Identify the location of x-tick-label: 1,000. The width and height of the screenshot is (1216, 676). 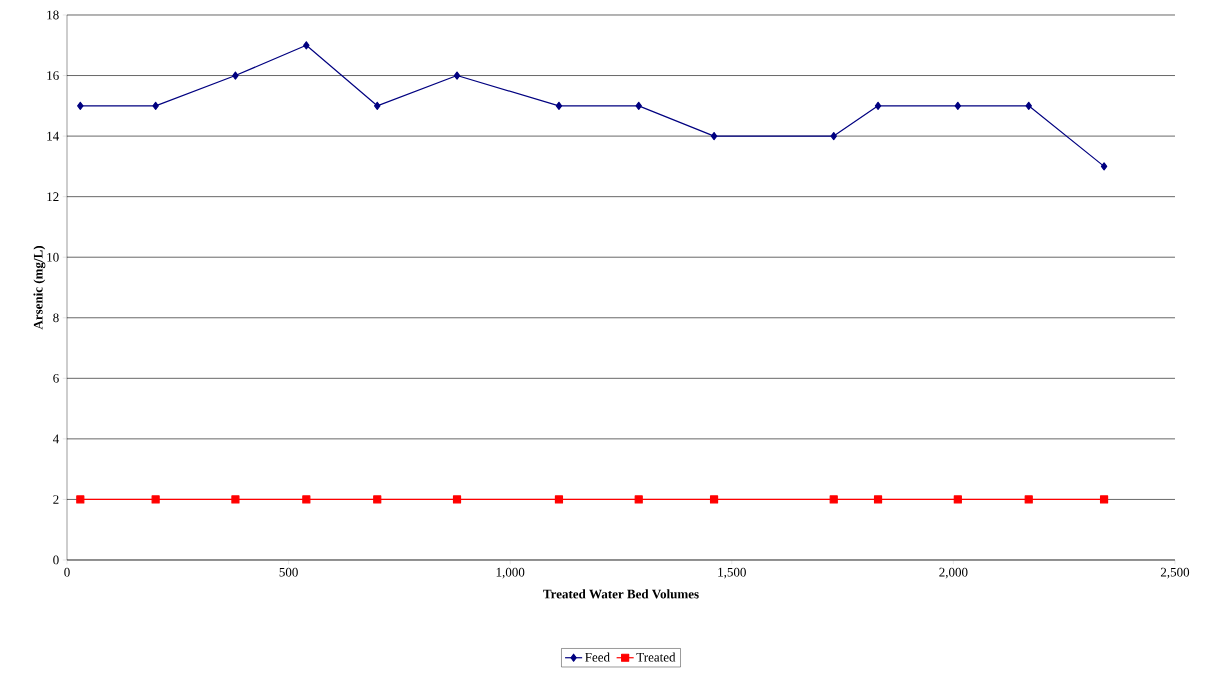
(510, 573).